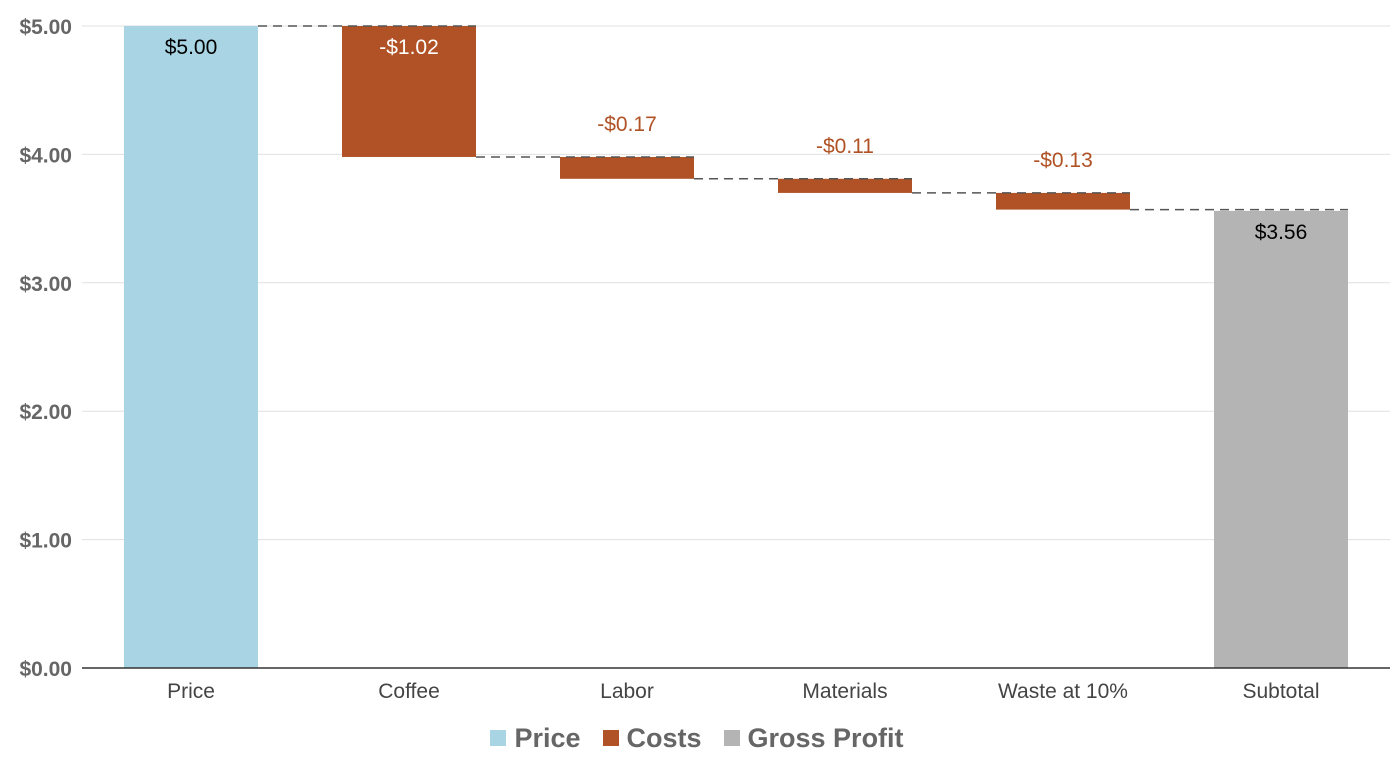  What do you see at coordinates (45, 348) in the screenshot?
I see `y-axis: $0.00 $1.00 $2.00 $3.00 $4.00 $5.00` at bounding box center [45, 348].